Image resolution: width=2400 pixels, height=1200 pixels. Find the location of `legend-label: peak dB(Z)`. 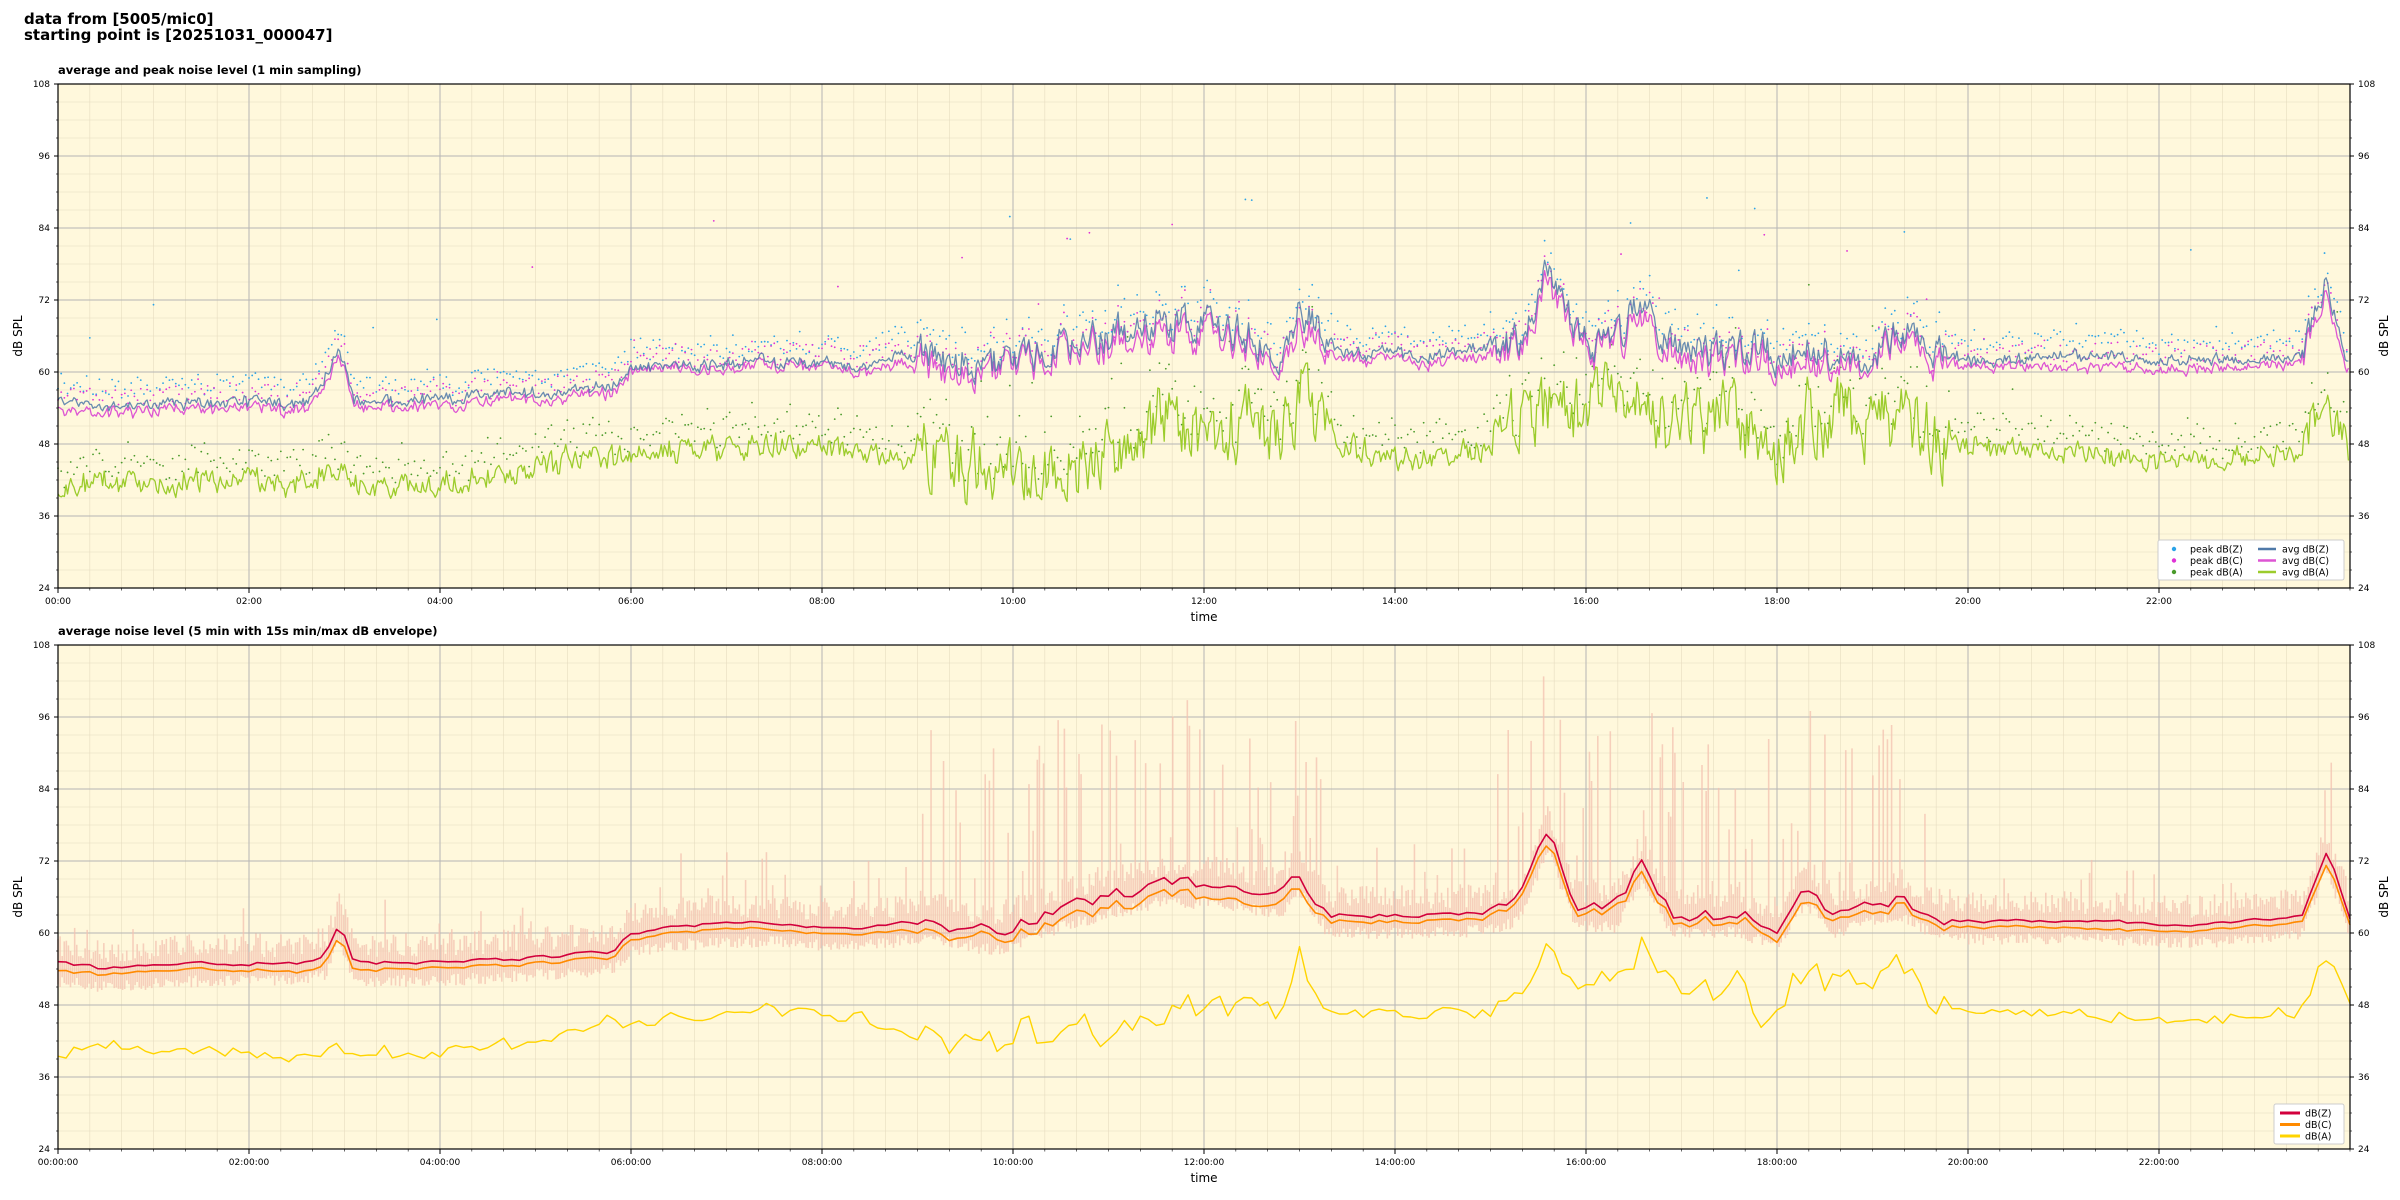

legend-label: peak dB(Z) is located at coordinates (2216, 550).